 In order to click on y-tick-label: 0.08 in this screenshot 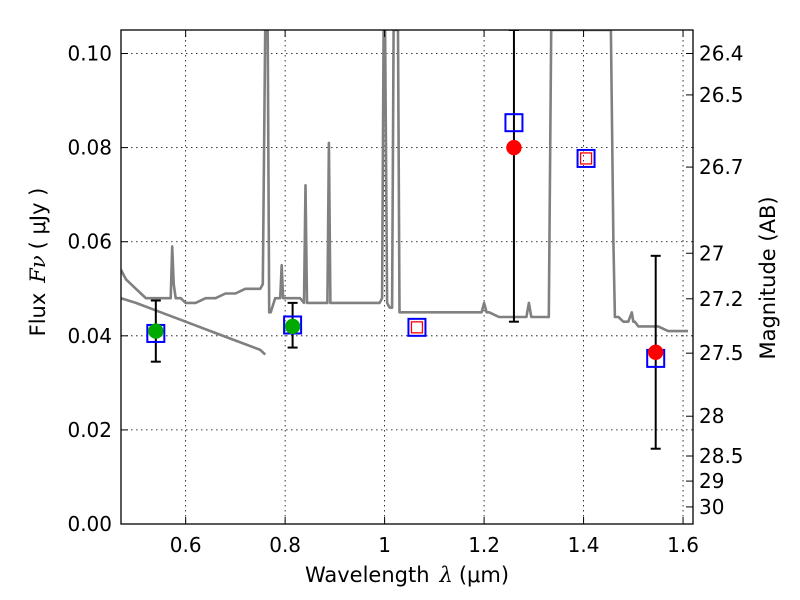, I will do `click(89, 148)`.